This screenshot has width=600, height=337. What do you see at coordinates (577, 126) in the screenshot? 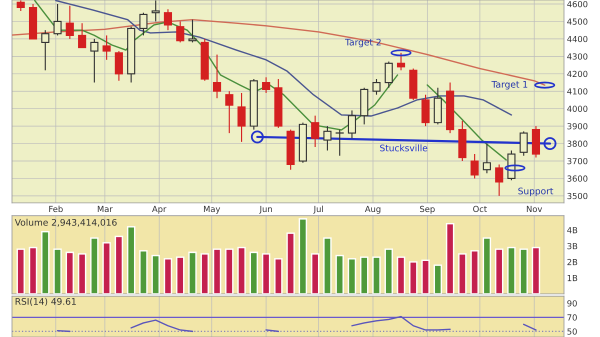
I see `y-tick-label: 3900` at bounding box center [577, 126].